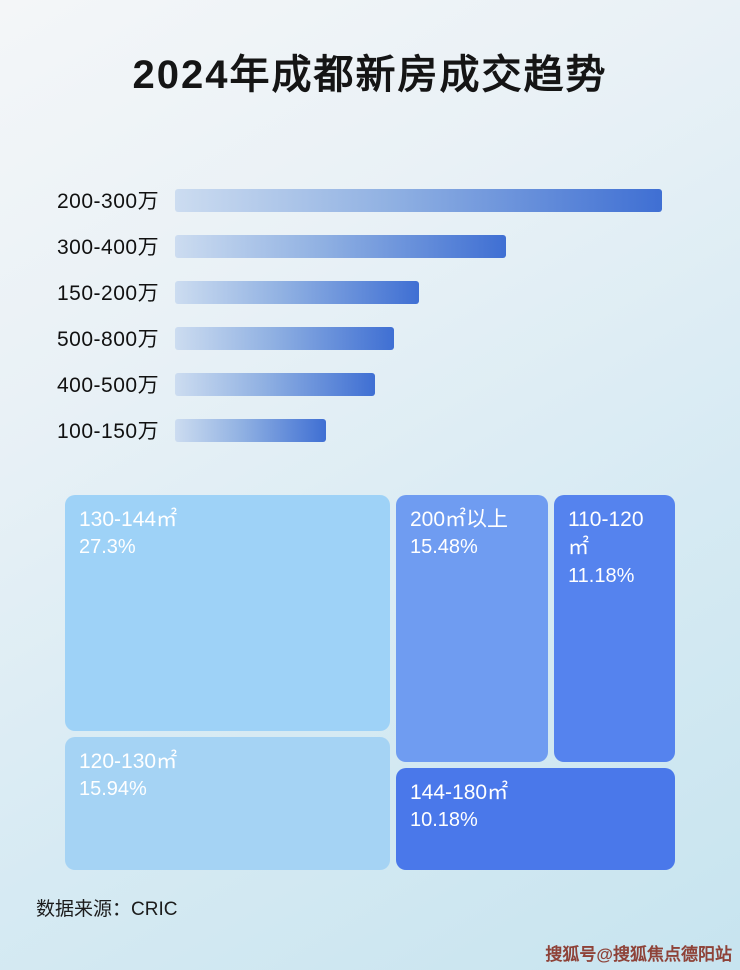  Describe the element at coordinates (108, 247) in the screenshot. I see `bar-category-label: 300-400万` at that location.